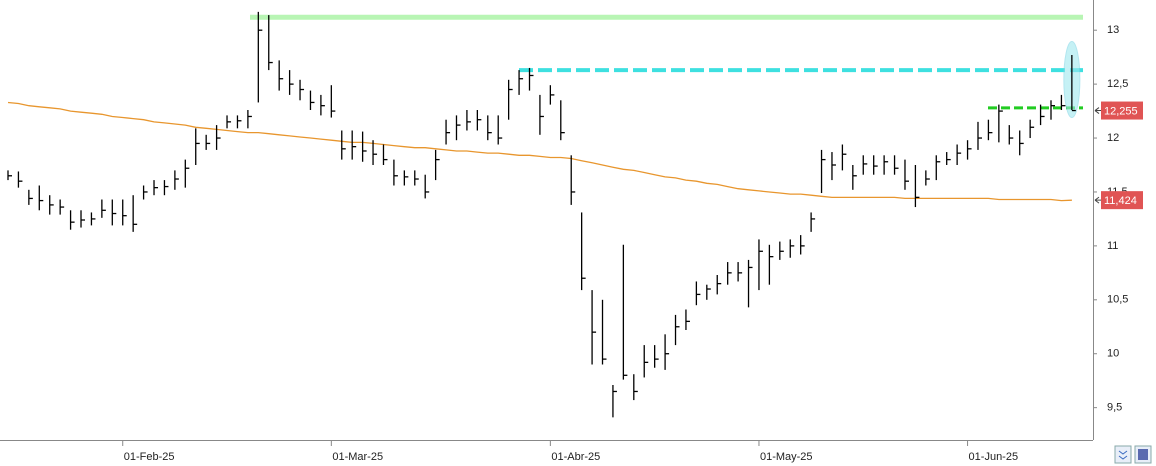 This screenshot has width=1156, height=466. I want to click on save-icon, so click(1143, 454).